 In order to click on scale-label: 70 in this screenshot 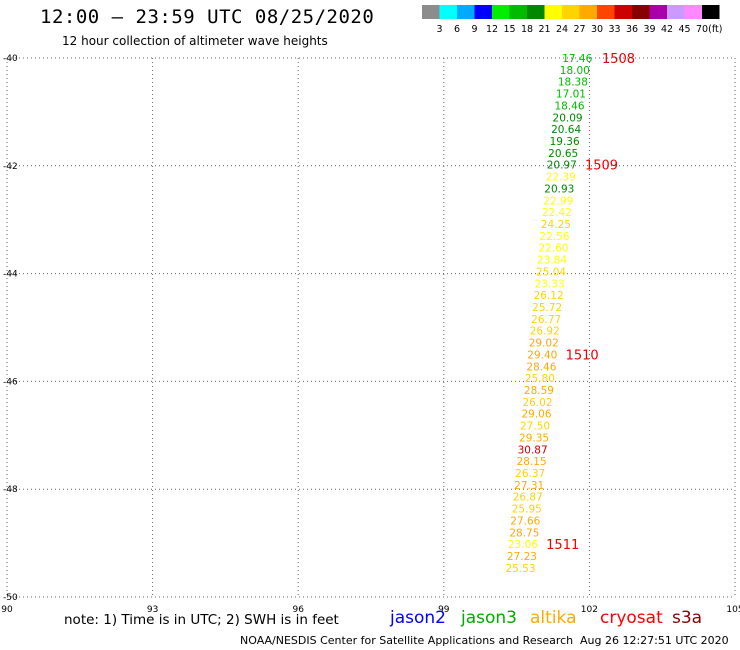, I will do `click(702, 29)`.